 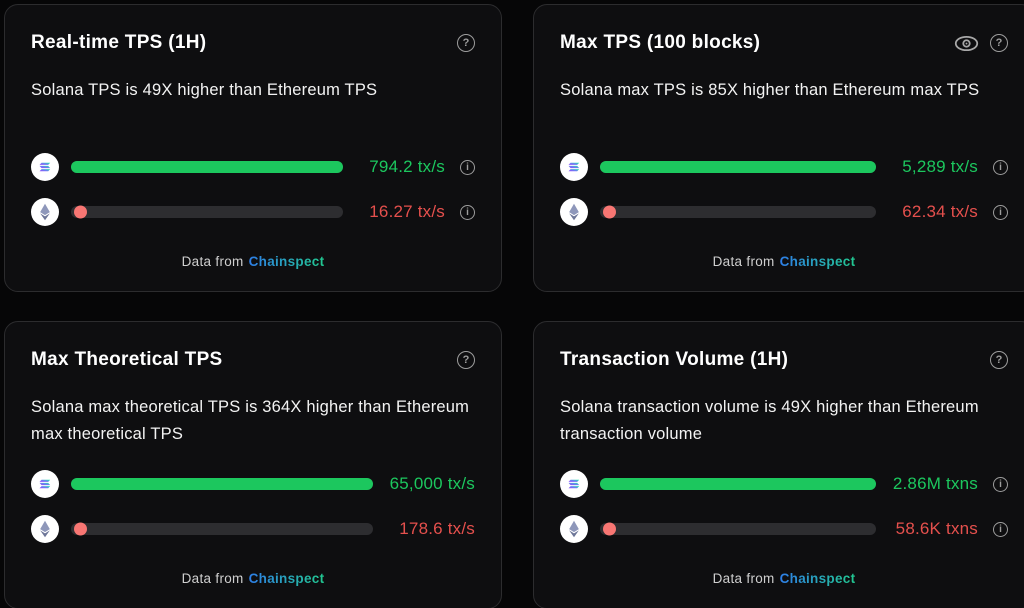 I want to click on card-title: Real-time TPS (1H), so click(x=119, y=42).